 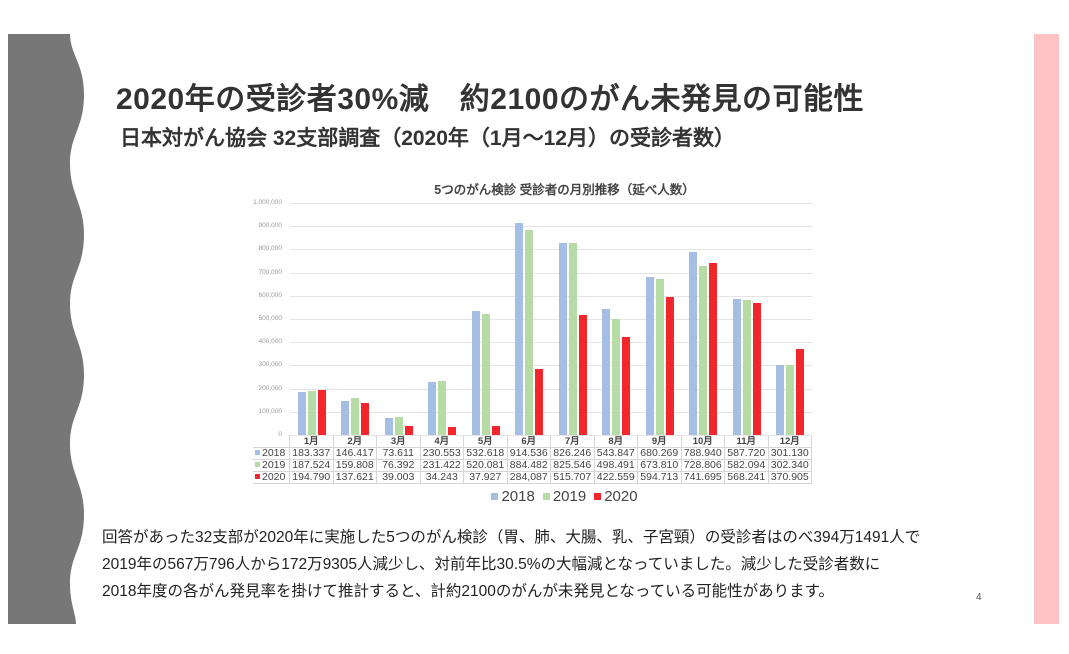 What do you see at coordinates (485, 465) in the screenshot?
I see `table-cell: 520.081` at bounding box center [485, 465].